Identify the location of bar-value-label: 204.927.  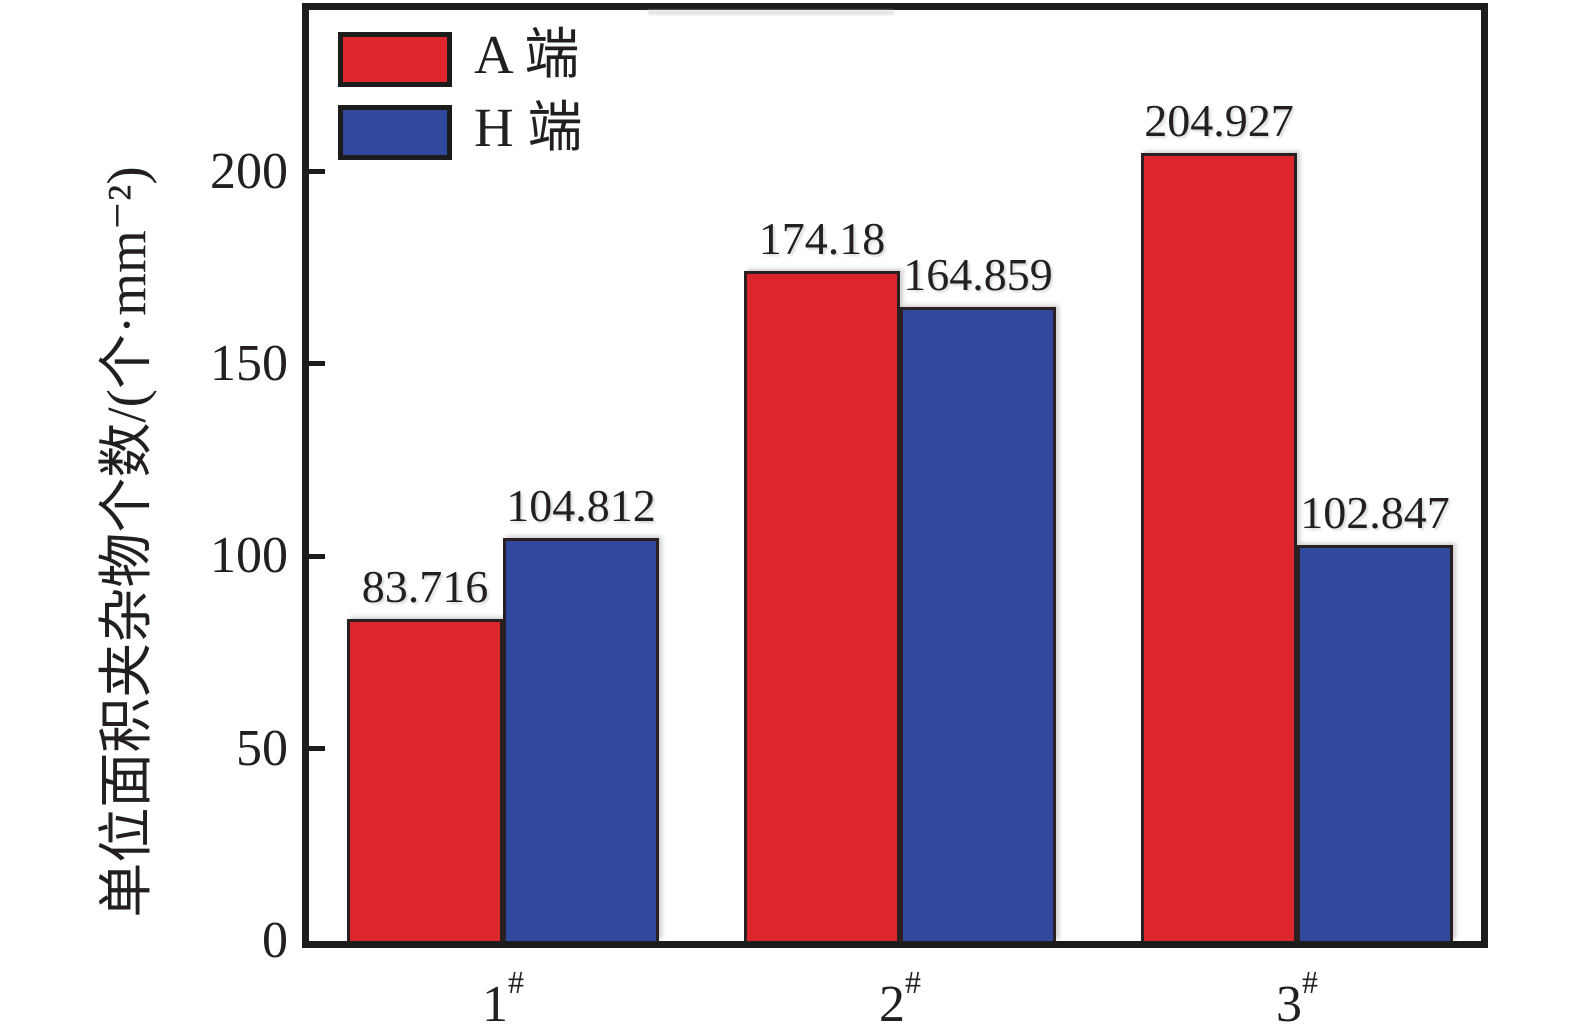
(1219, 120).